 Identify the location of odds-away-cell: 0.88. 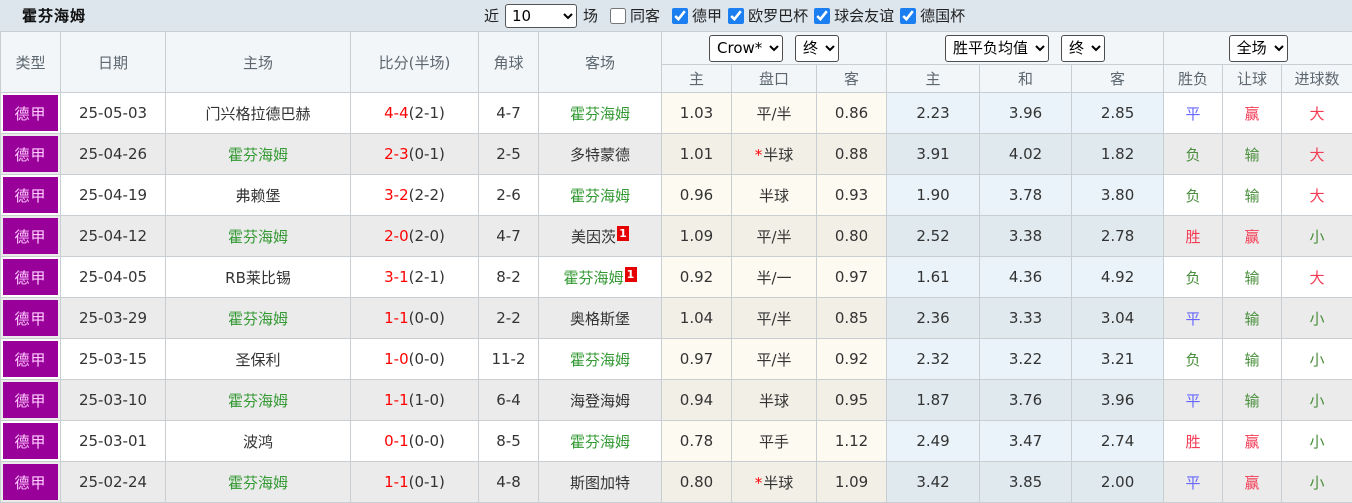
(852, 154).